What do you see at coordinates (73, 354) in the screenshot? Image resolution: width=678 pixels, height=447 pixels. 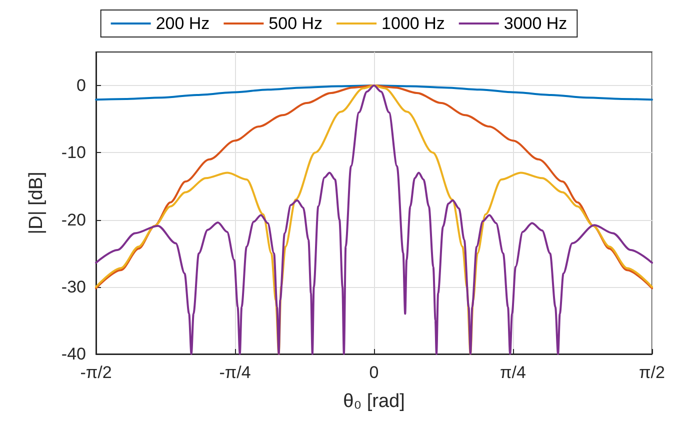 I see `y-tick-label: -40` at bounding box center [73, 354].